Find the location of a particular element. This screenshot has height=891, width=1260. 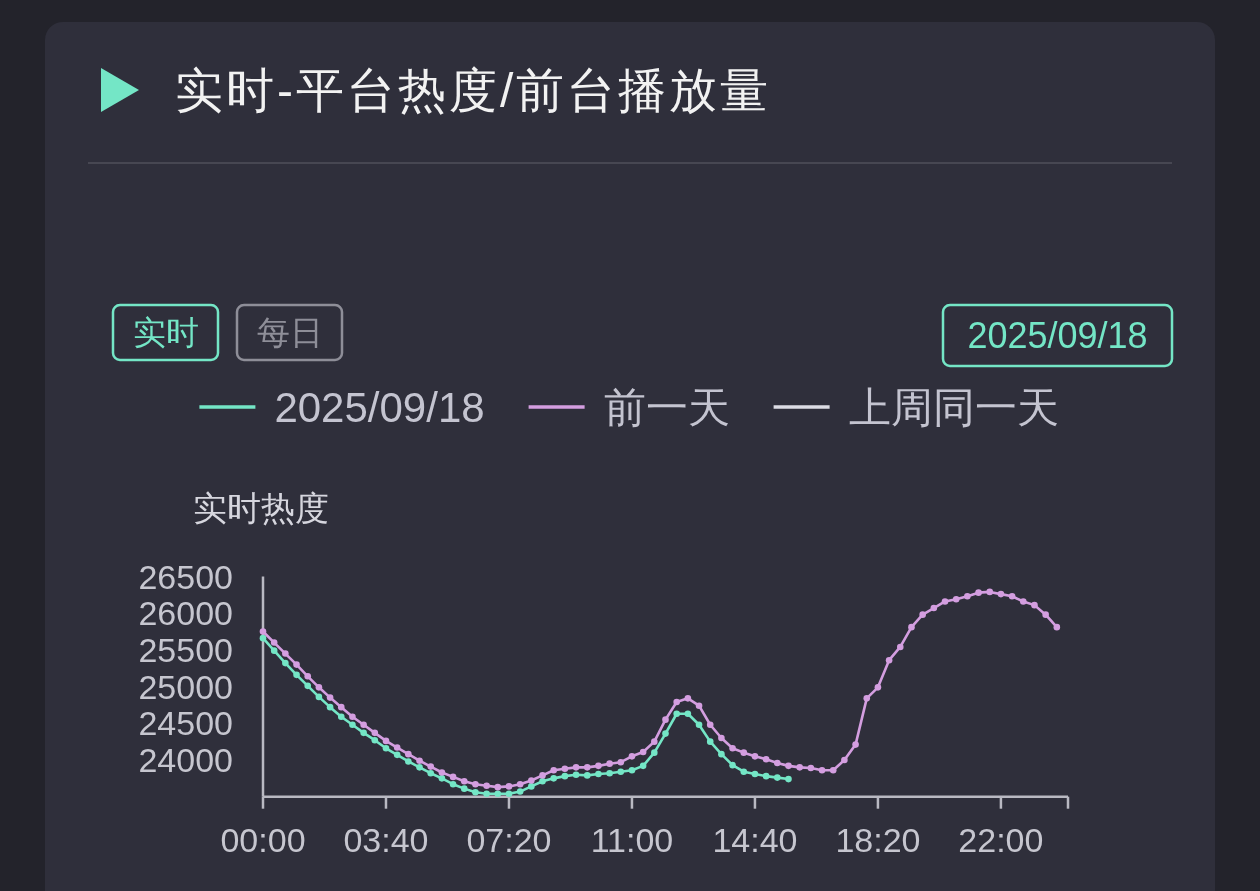

x-tick-label: 00:00 is located at coordinates (263, 840).